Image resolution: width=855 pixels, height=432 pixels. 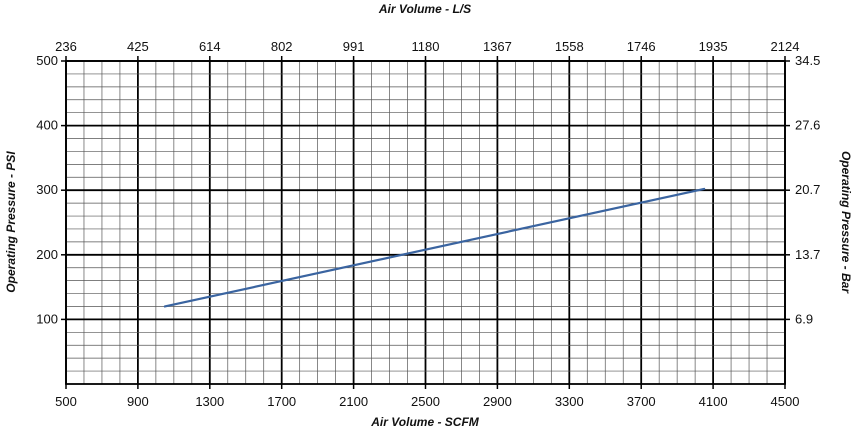 What do you see at coordinates (11, 222) in the screenshot?
I see `y-axis-title: Operating Pressure - PSI` at bounding box center [11, 222].